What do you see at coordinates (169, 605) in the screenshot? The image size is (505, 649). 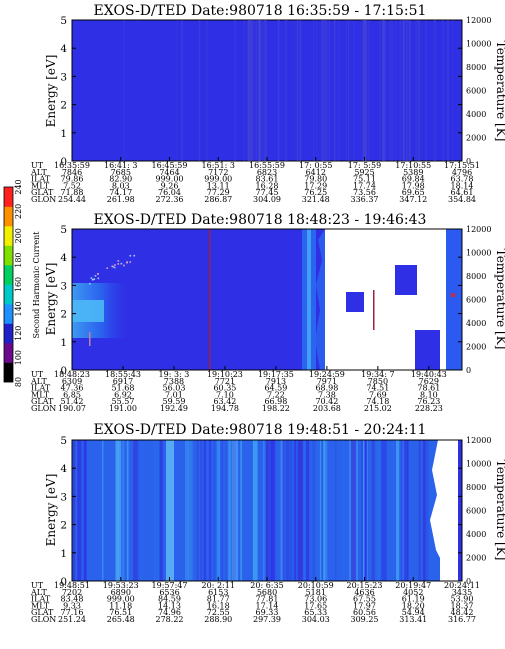 I see `ephemeris-value: 14.13` at bounding box center [169, 605].